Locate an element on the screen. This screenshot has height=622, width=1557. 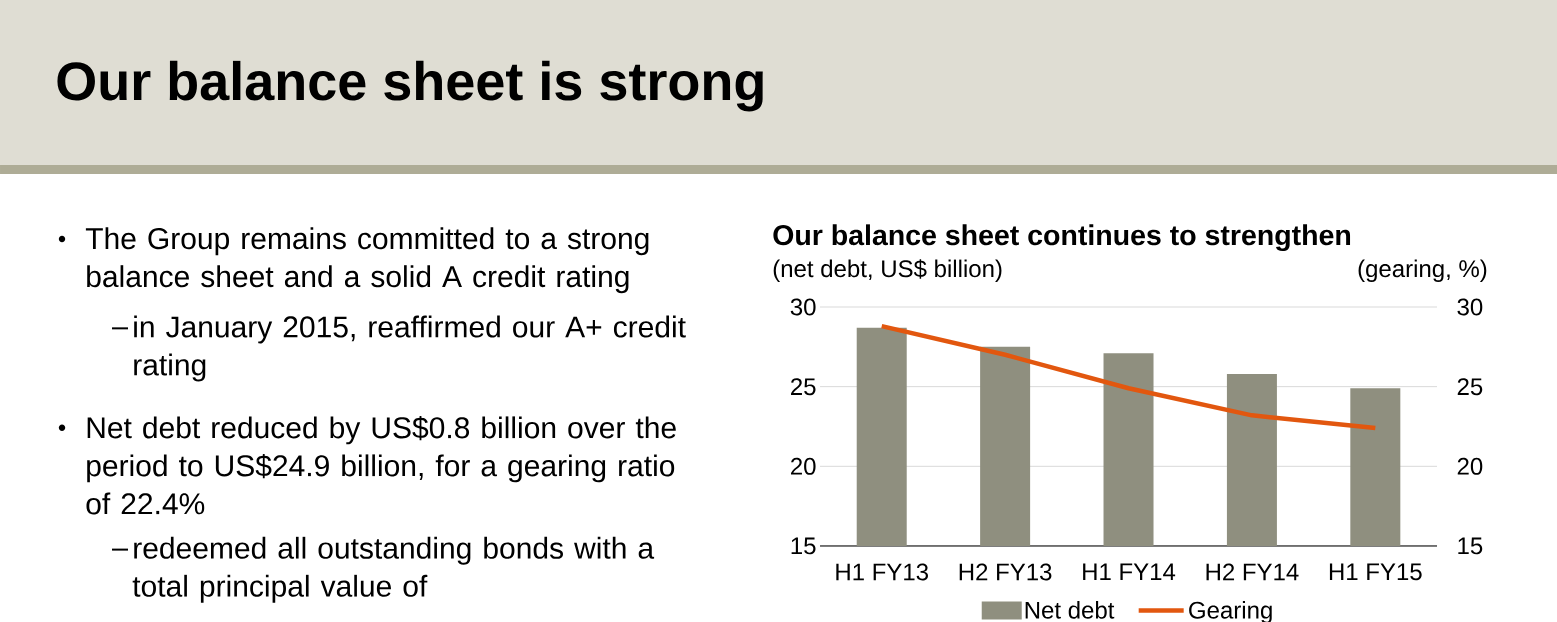
x-tick-label: H1 FY13 is located at coordinates (882, 572).